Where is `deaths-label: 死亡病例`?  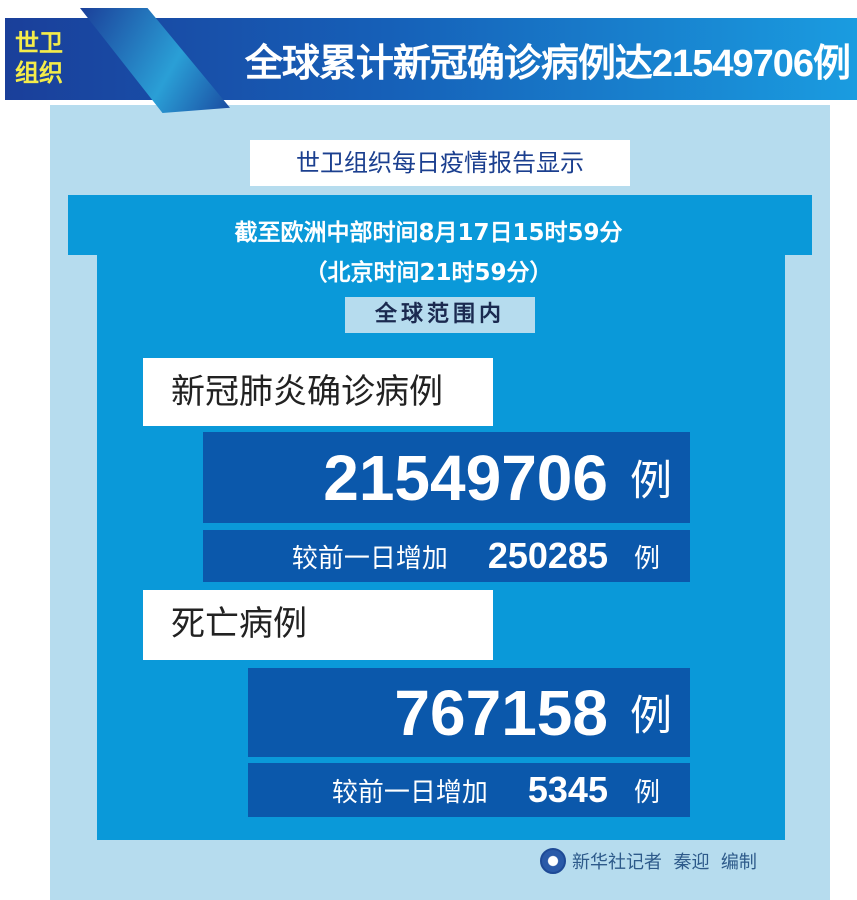
deaths-label: 死亡病例 is located at coordinates (318, 625).